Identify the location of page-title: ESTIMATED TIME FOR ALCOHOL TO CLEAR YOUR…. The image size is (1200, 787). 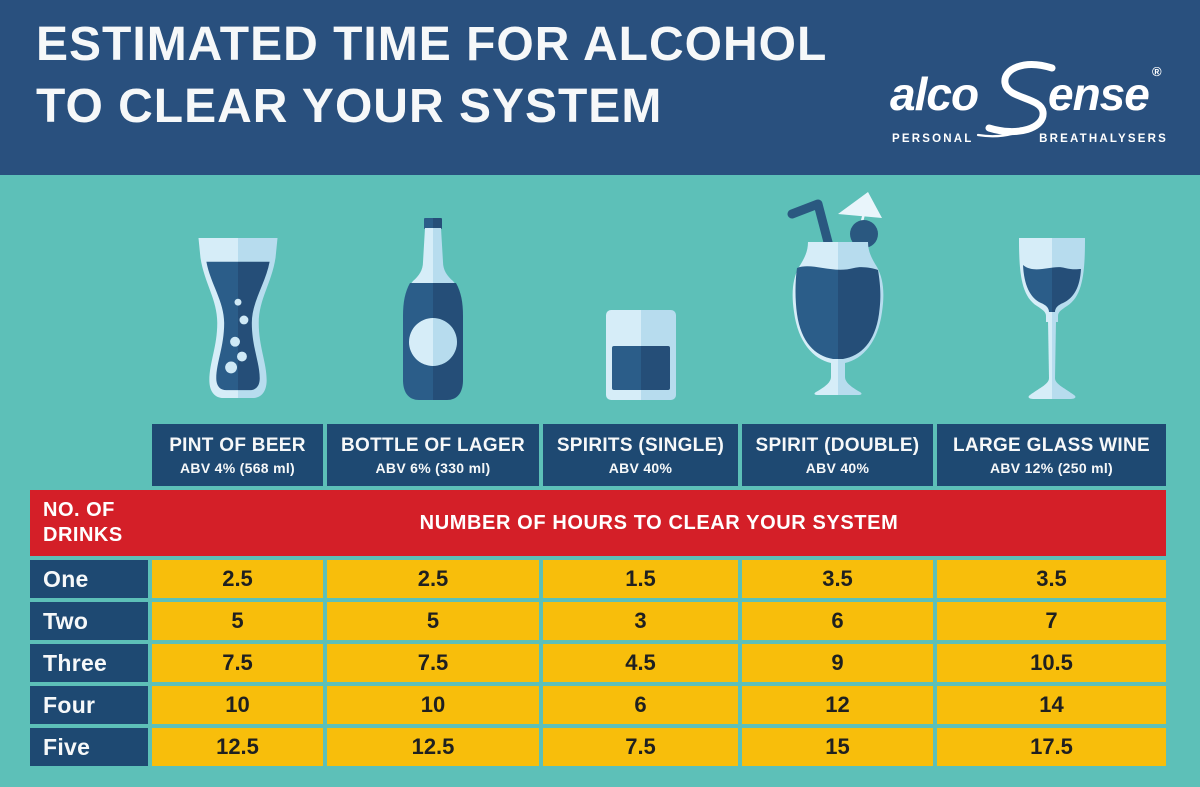
(431, 76).